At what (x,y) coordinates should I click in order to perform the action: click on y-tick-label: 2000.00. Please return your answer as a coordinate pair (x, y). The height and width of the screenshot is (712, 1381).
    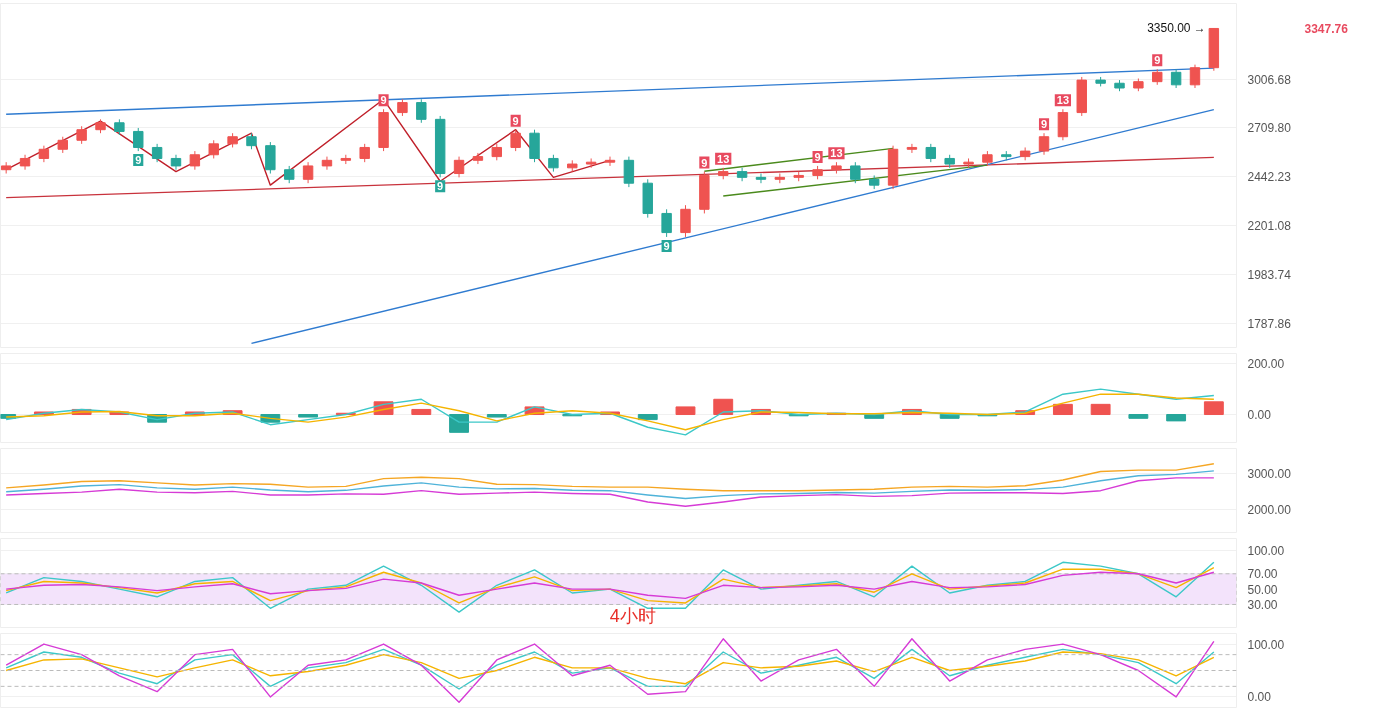
    Looking at the image, I should click on (1269, 509).